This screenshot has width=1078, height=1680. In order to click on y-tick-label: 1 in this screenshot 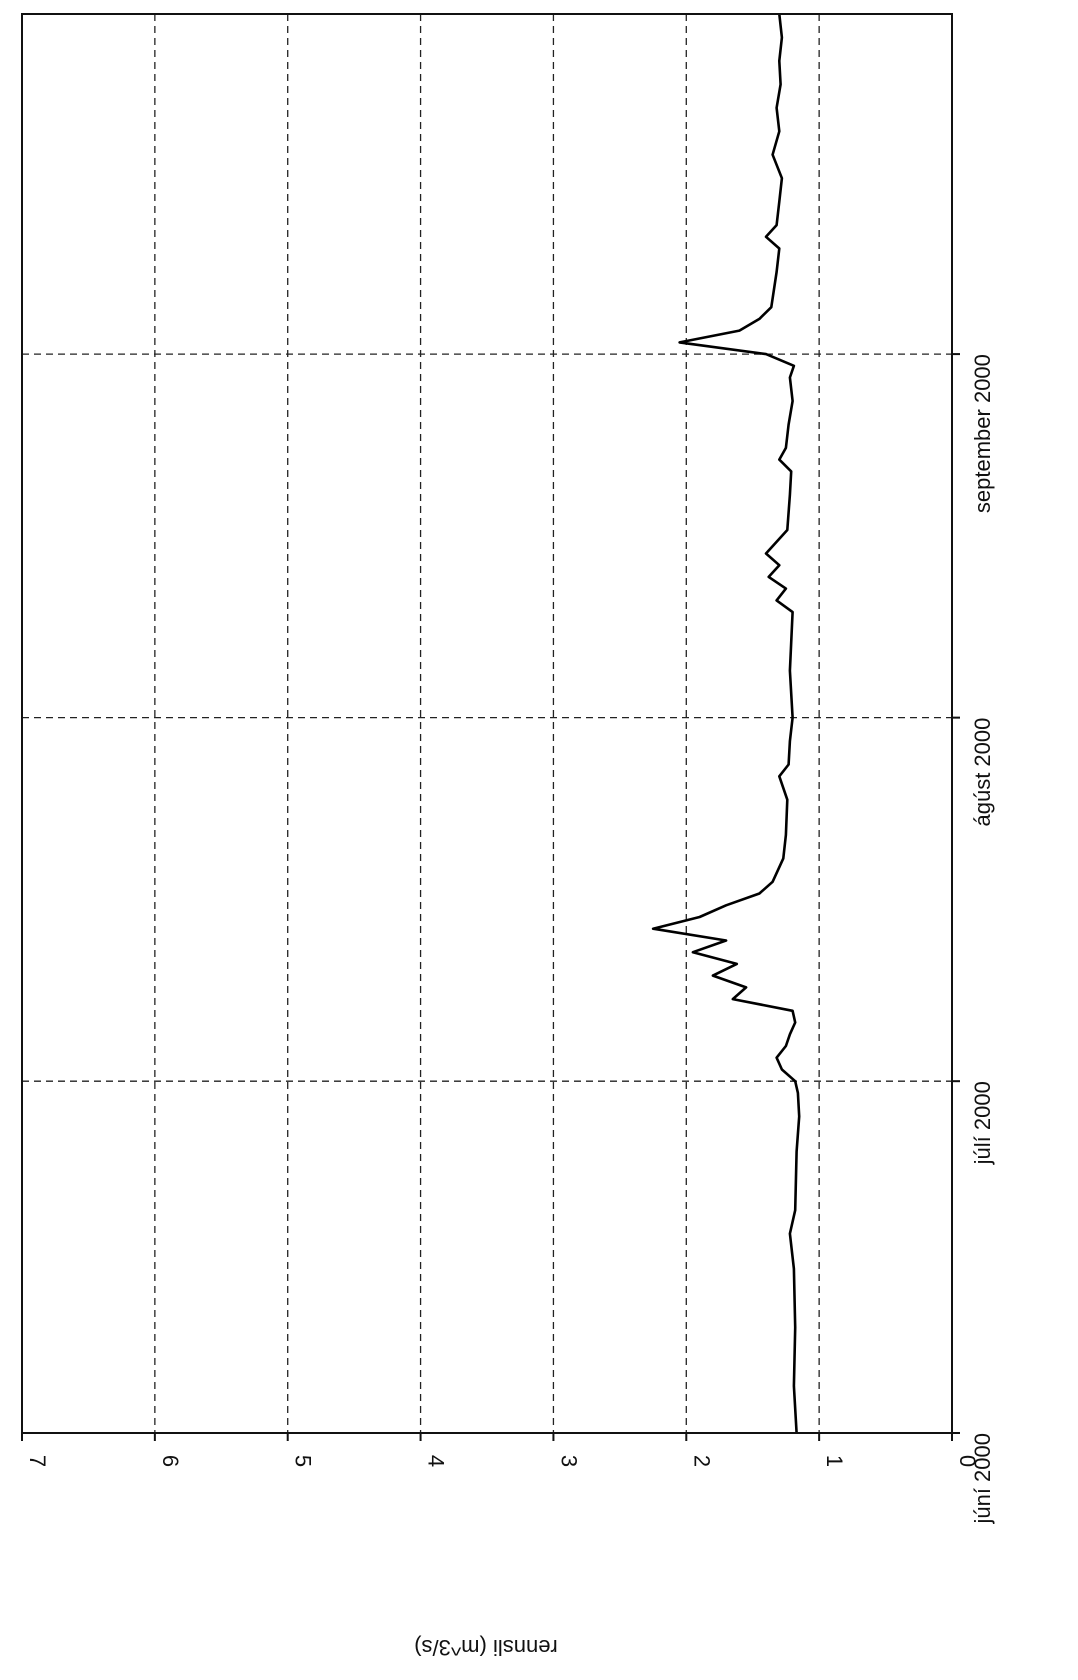, I will do `click(834, 1461)`.